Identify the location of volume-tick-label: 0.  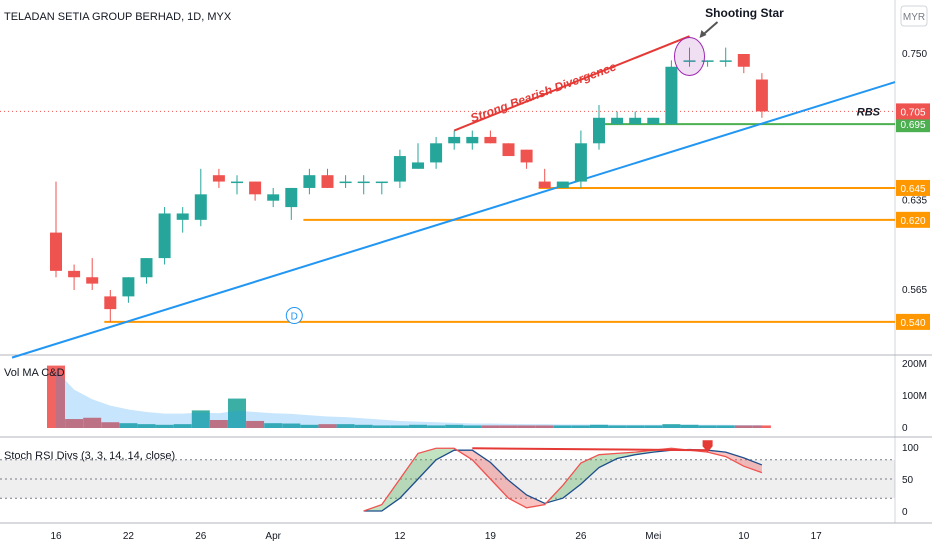
(905, 428).